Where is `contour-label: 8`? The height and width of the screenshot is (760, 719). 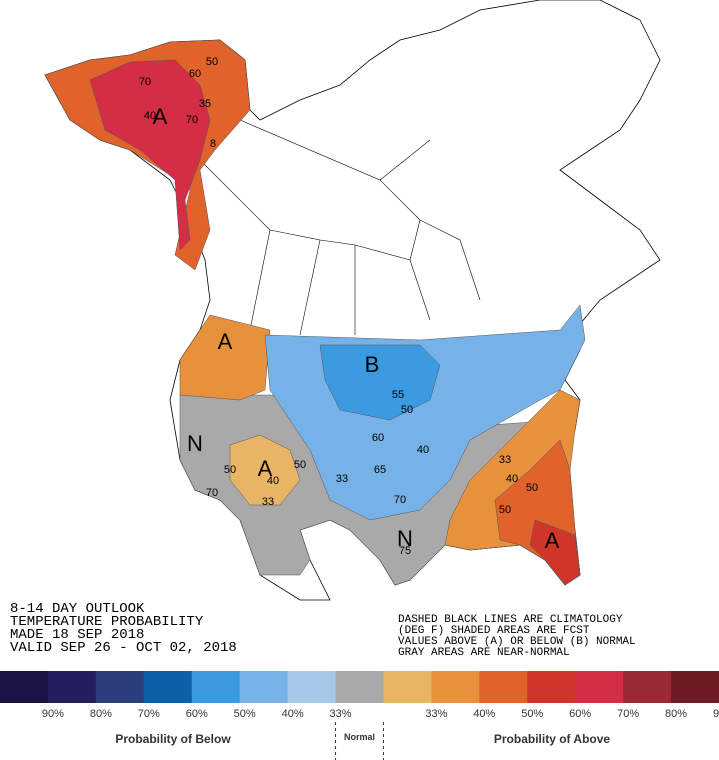
contour-label: 8 is located at coordinates (213, 144).